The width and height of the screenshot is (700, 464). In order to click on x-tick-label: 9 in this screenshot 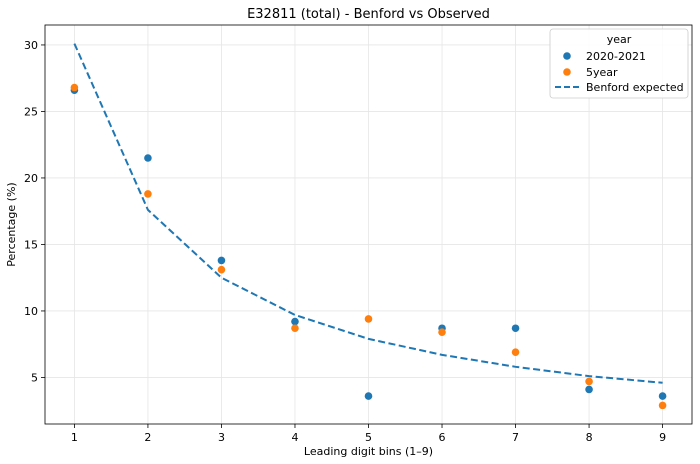, I will do `click(662, 437)`.